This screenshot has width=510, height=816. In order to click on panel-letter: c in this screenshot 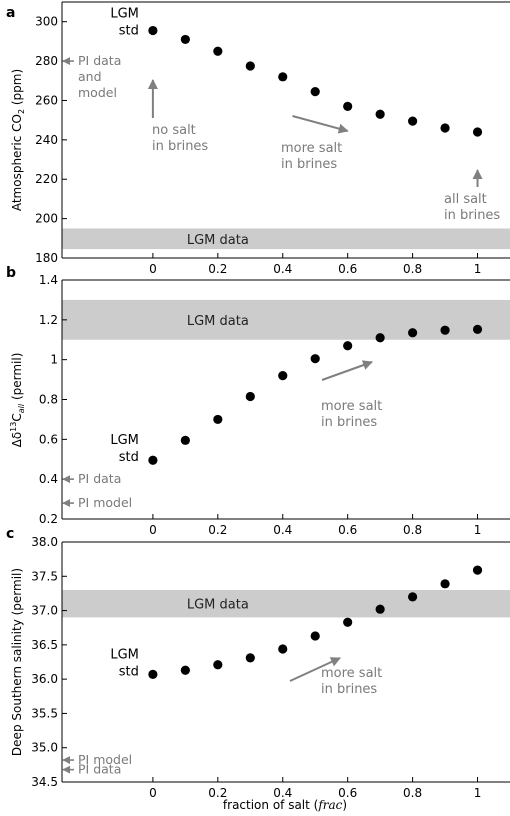, I will do `click(10, 534)`.